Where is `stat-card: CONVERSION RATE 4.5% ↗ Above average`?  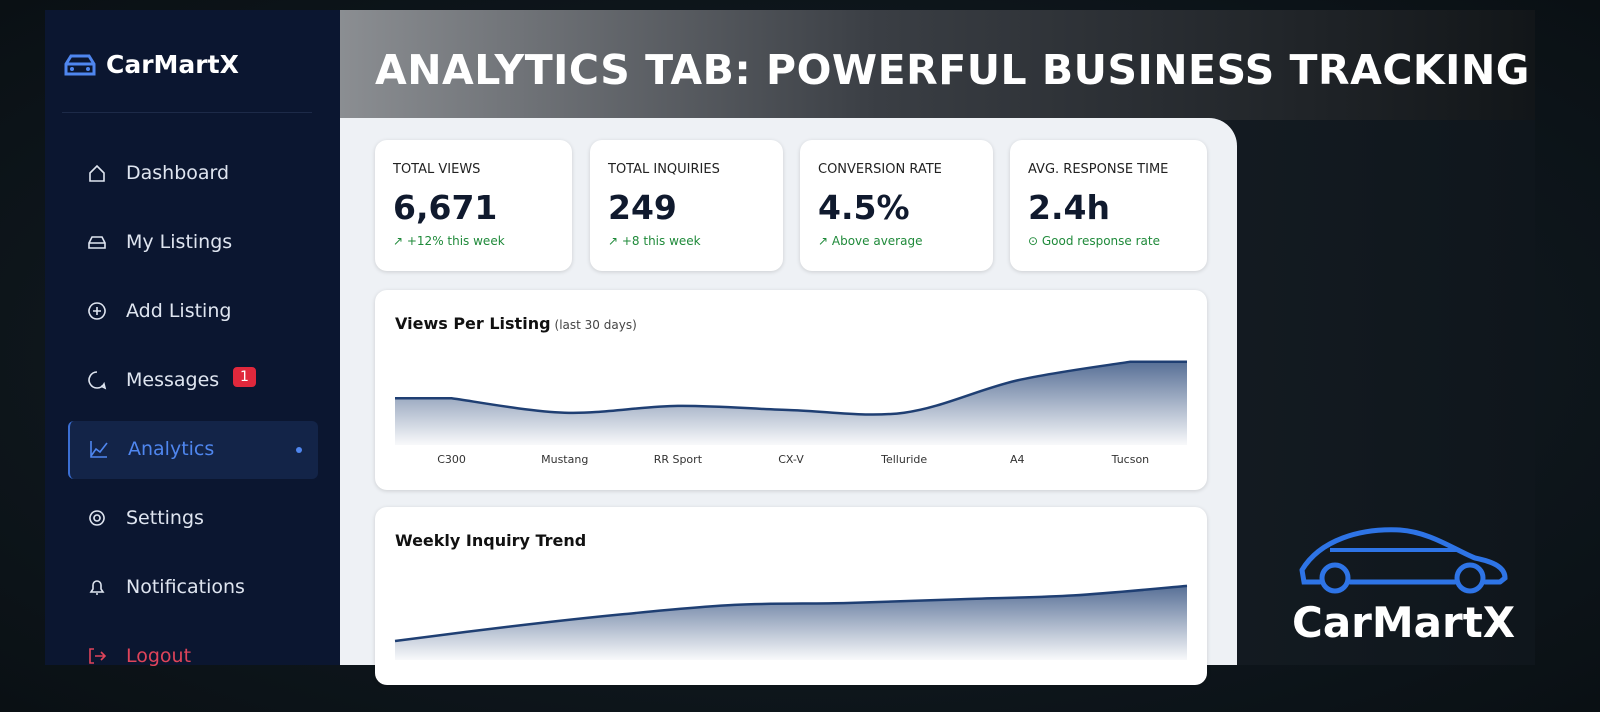
stat-card: CONVERSION RATE 4.5% ↗ Above average is located at coordinates (896, 205).